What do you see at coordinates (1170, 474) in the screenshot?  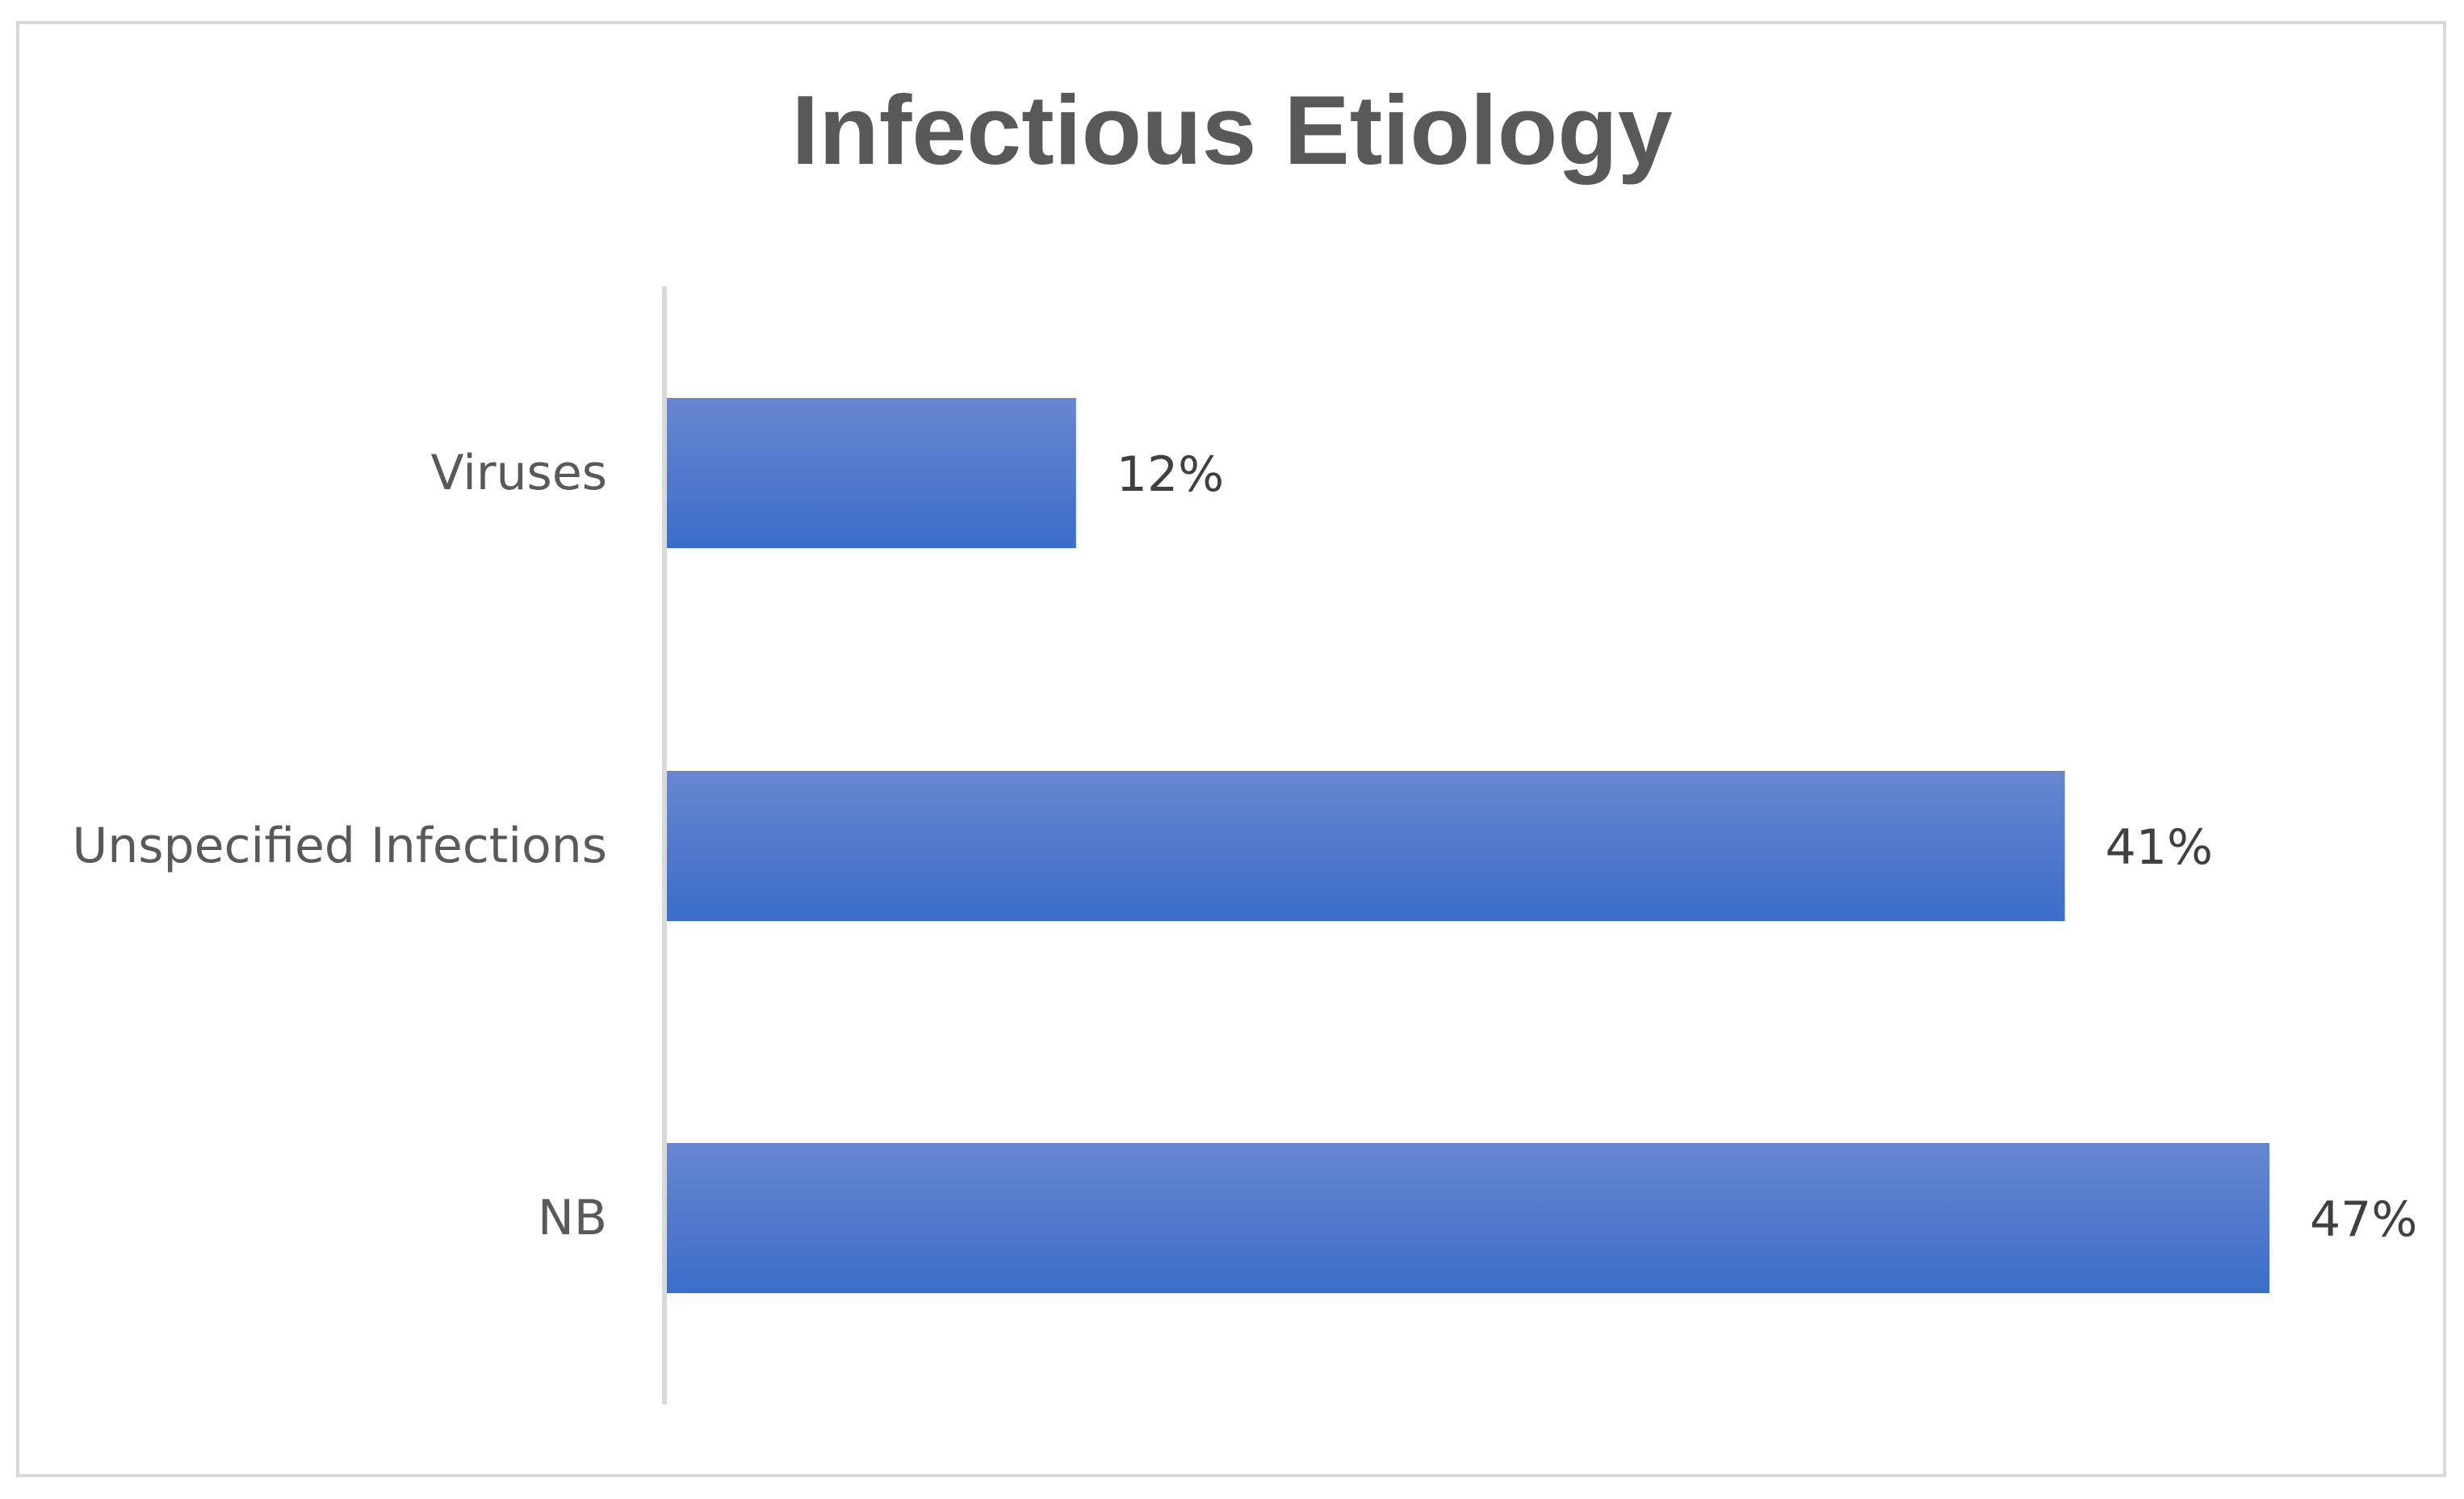 I see `data-label: 12%` at bounding box center [1170, 474].